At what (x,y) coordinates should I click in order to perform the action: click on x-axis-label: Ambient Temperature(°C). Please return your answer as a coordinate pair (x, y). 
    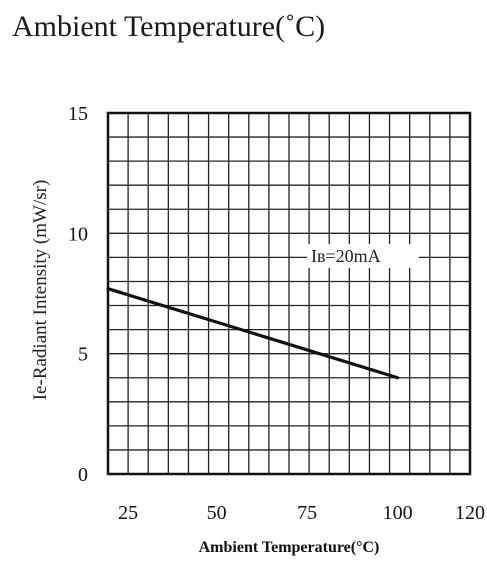
    Looking at the image, I should click on (289, 547).